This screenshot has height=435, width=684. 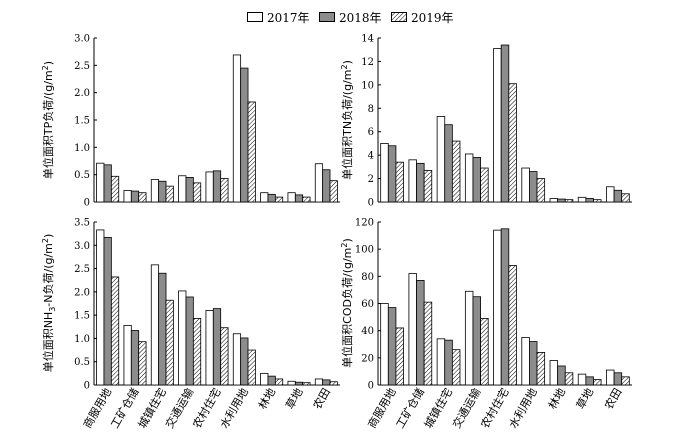 I want to click on legend-item-2018: 2018年, so click(x=350, y=17).